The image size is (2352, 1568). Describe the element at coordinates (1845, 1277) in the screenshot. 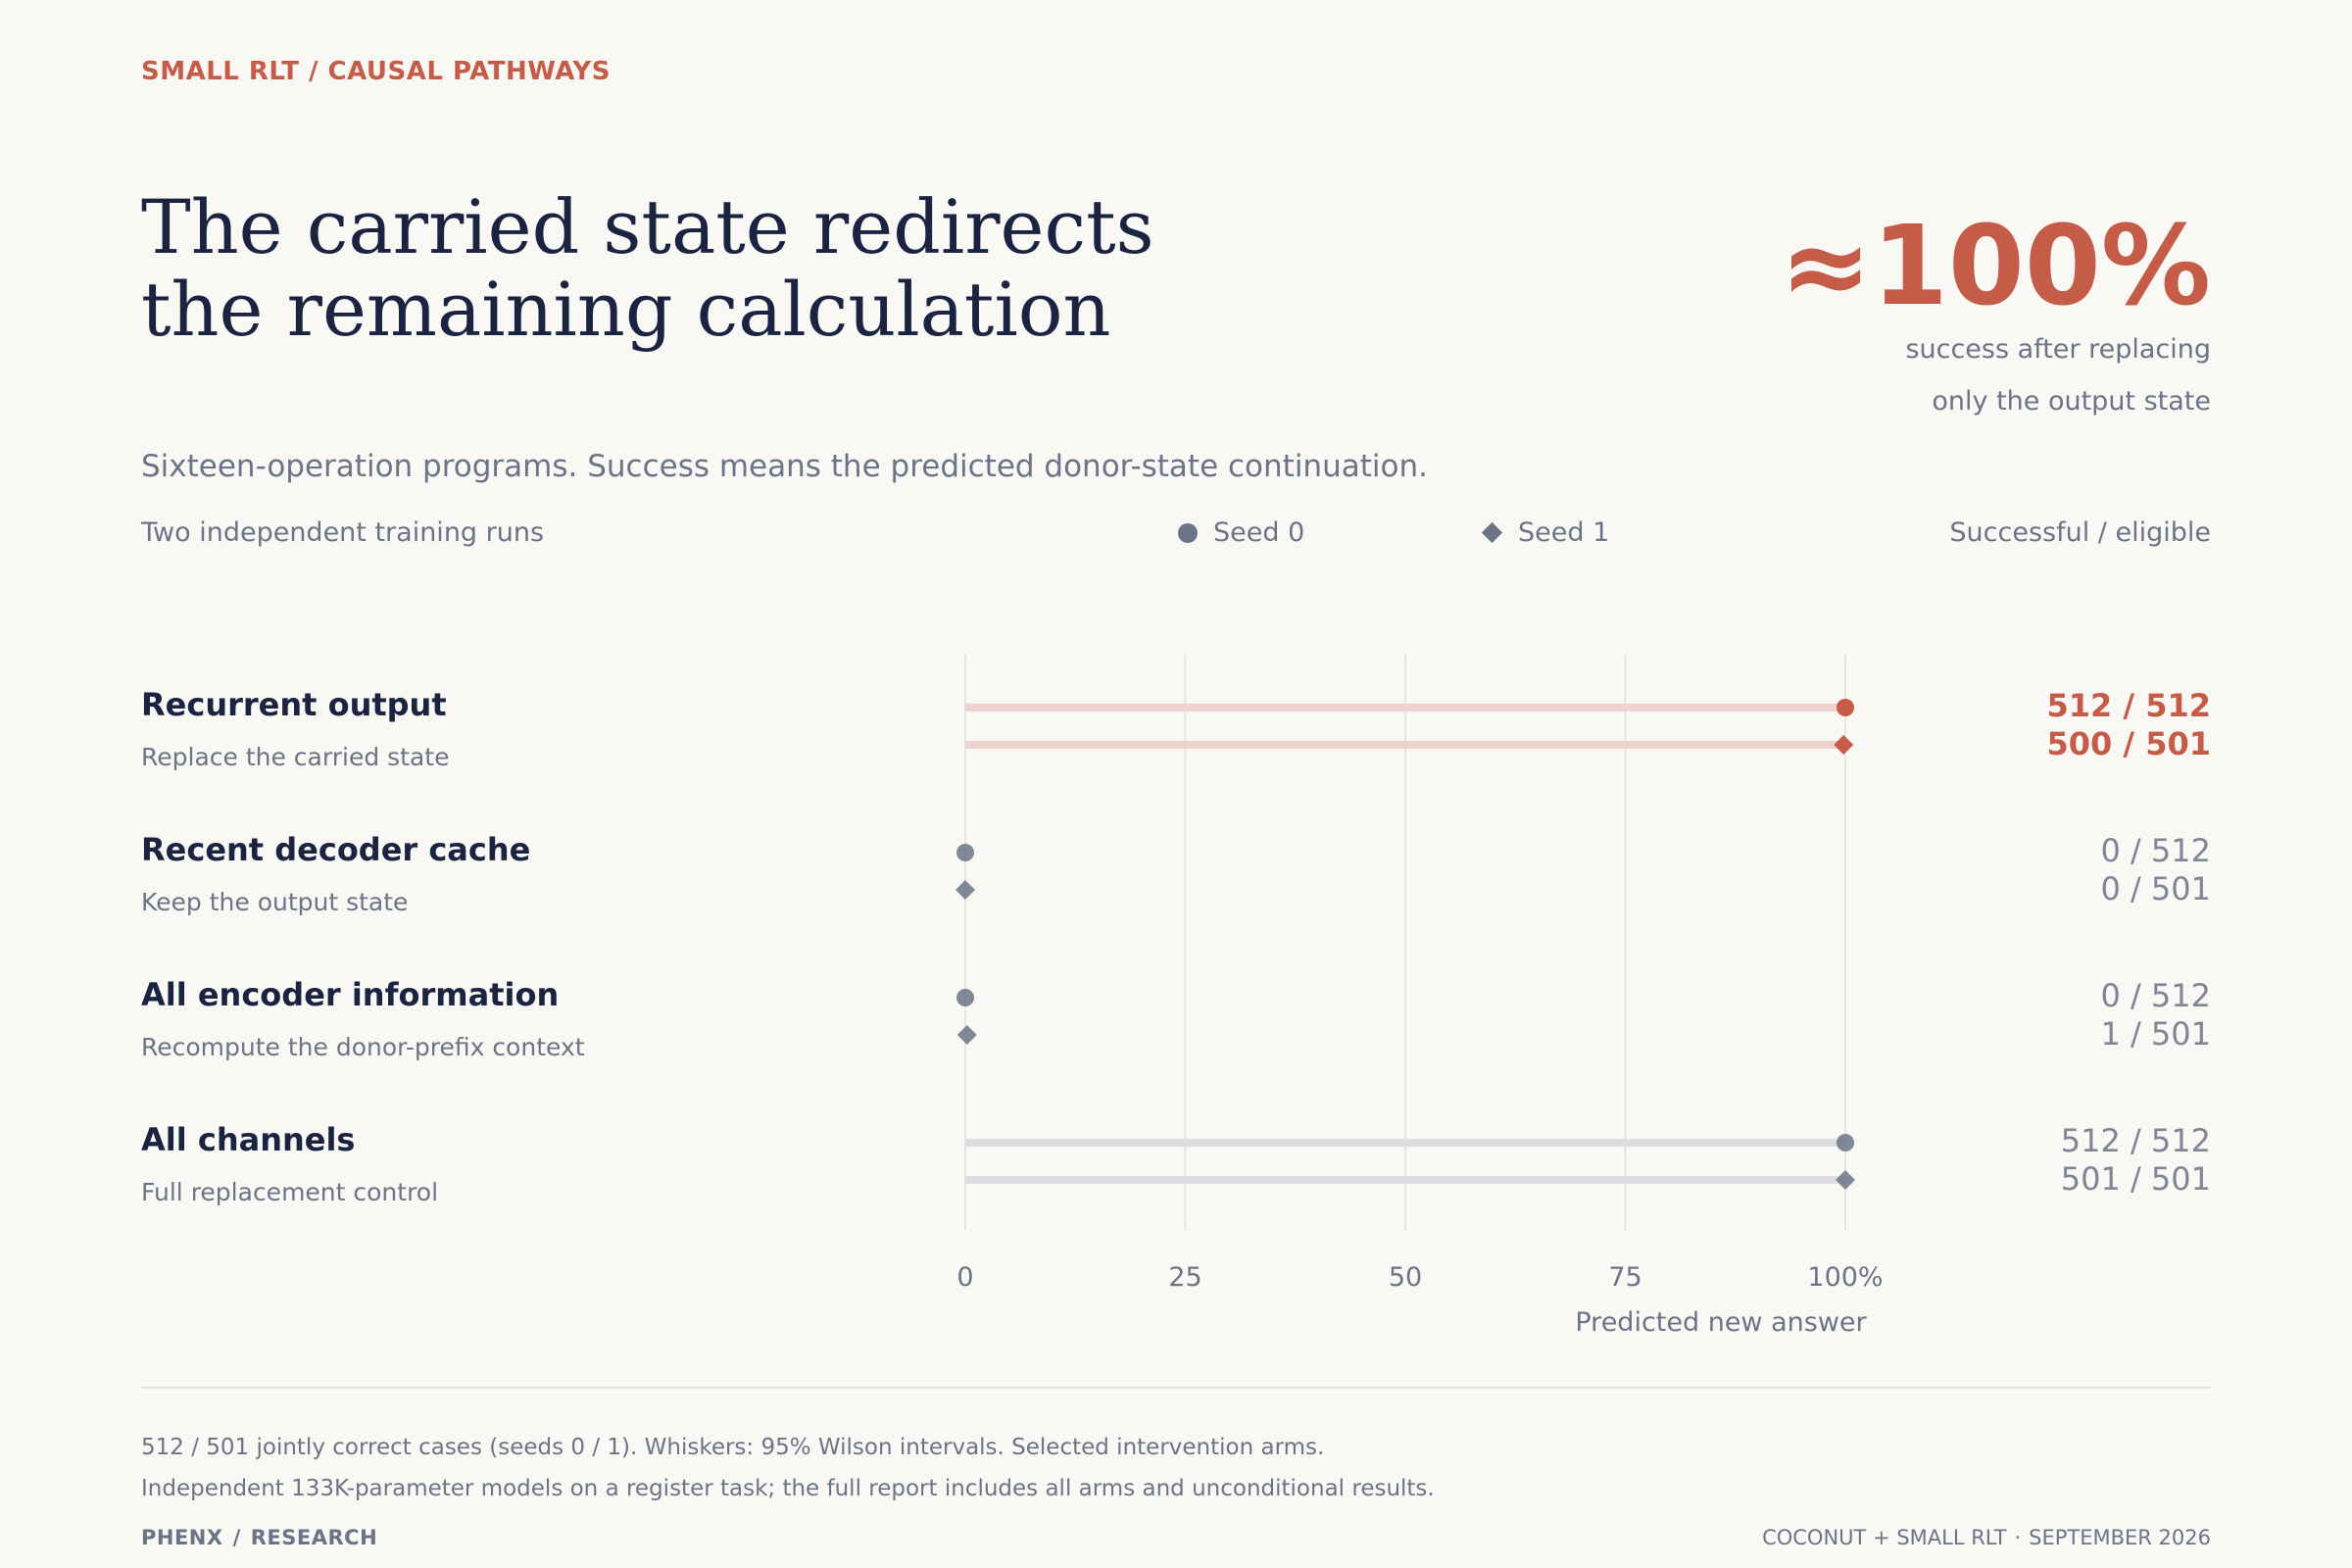

I see `x-tick-label: 100%` at that location.